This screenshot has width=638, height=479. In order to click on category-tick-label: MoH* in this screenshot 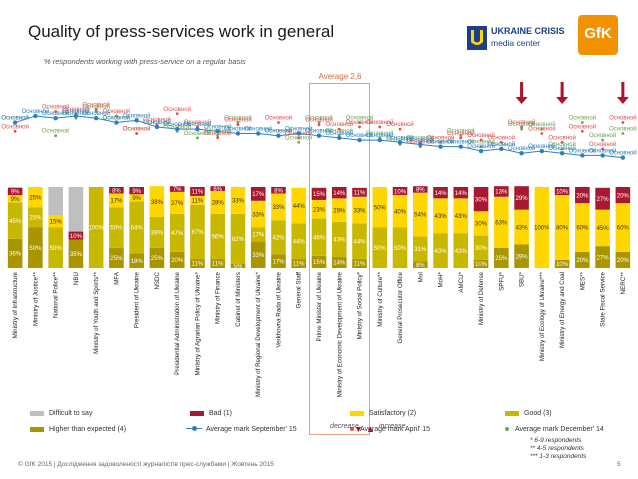, I will do `click(441, 279)`.